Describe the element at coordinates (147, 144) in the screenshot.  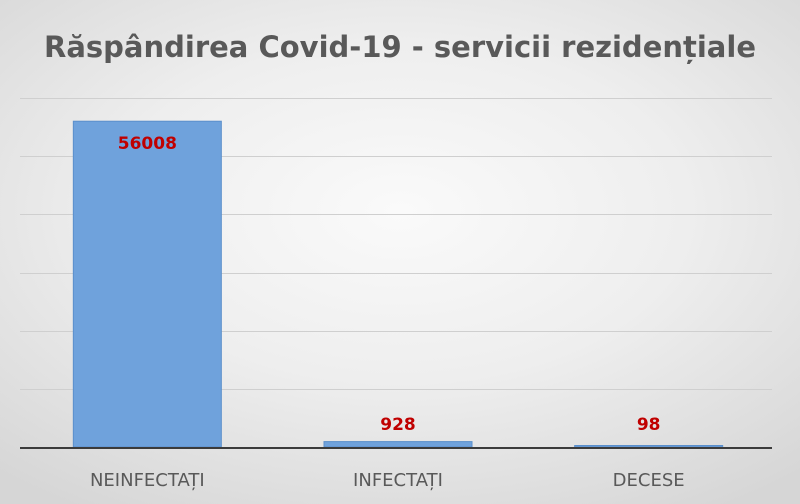
I see `data-label: 56008` at that location.